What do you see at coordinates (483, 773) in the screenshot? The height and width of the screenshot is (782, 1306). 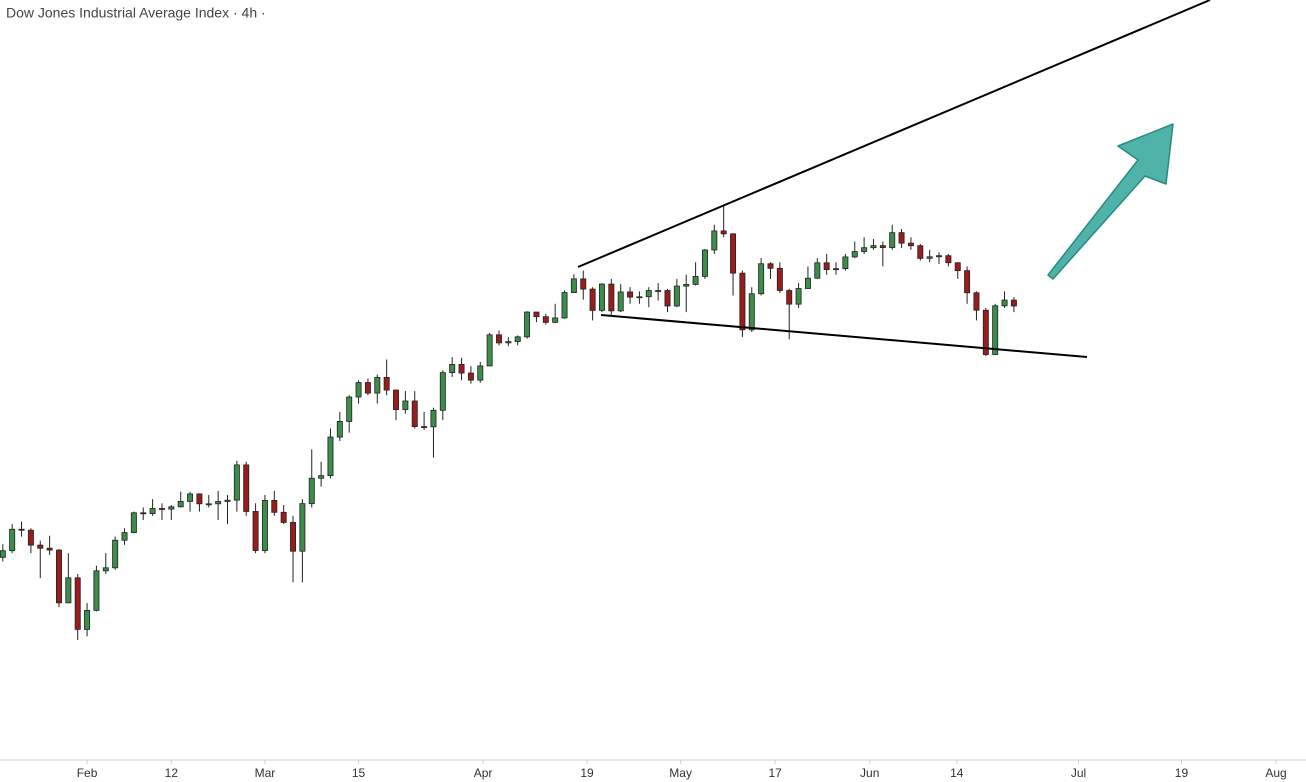 I see `x-tick-label: Apr` at bounding box center [483, 773].